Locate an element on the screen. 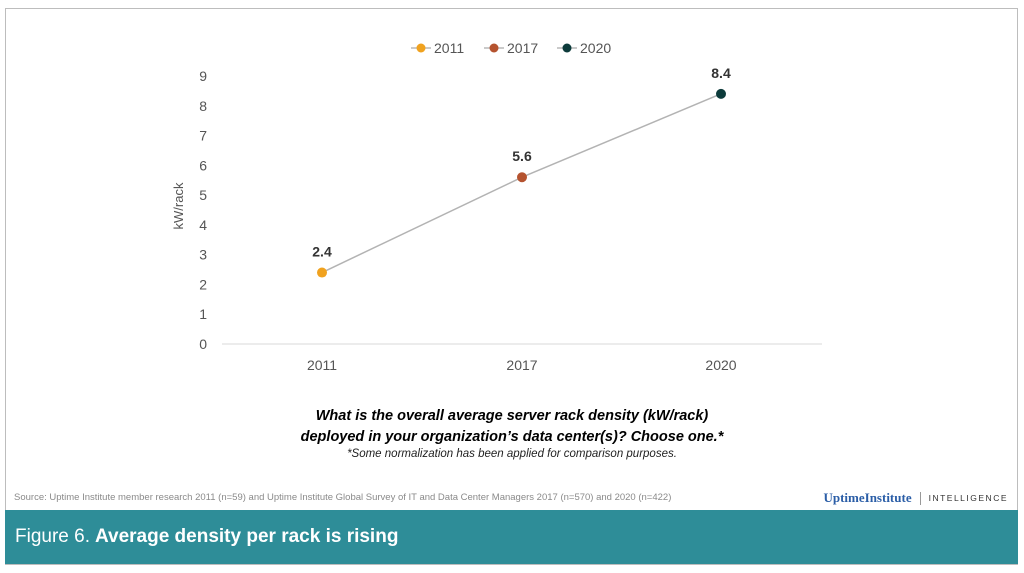 This screenshot has height=573, width=1024. y-tick-label: 7 is located at coordinates (203, 136).